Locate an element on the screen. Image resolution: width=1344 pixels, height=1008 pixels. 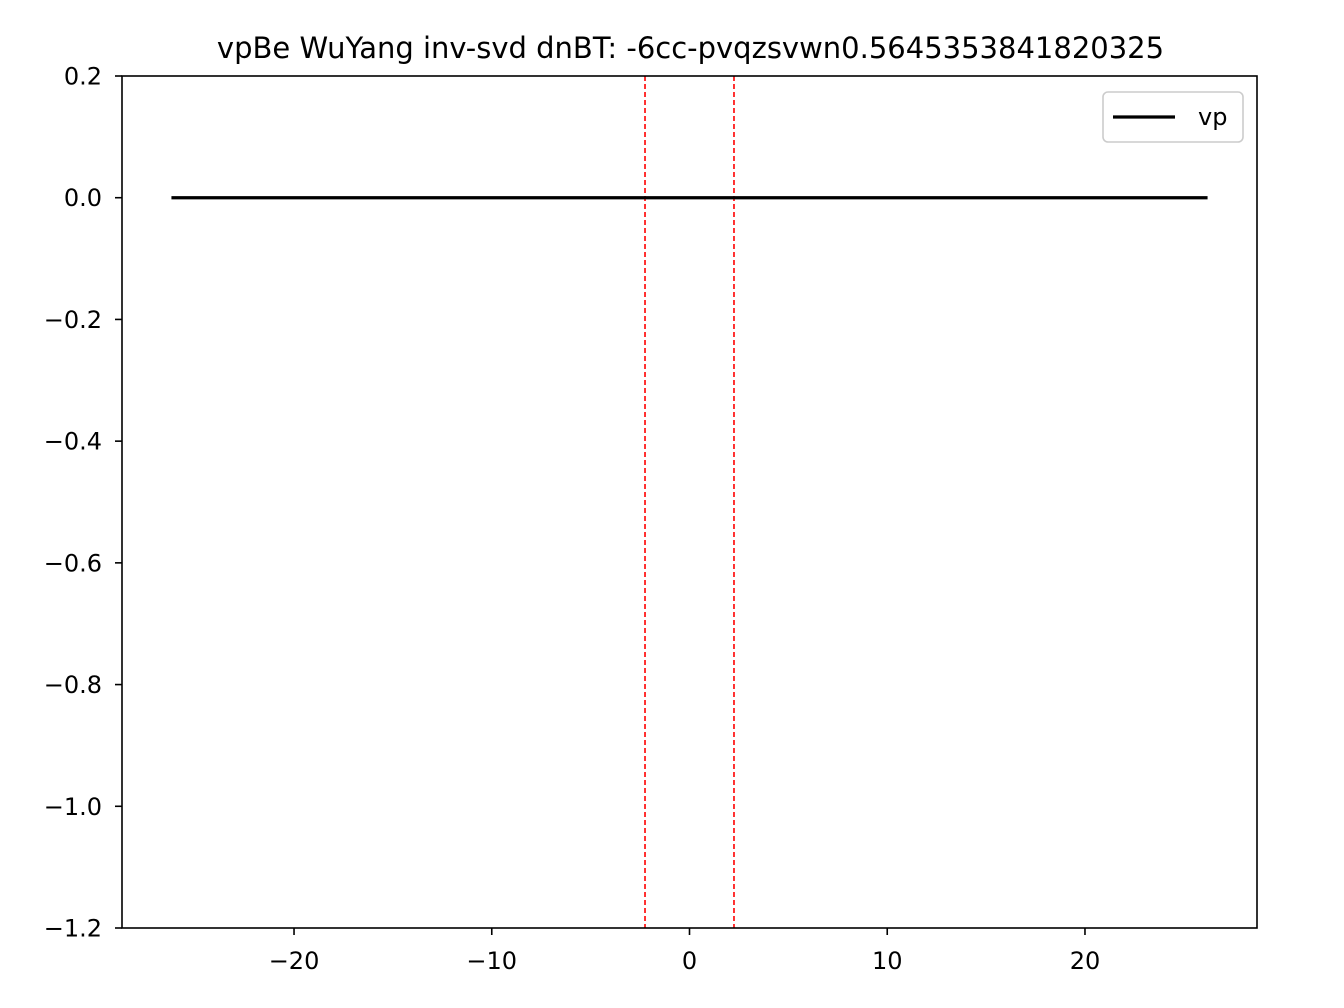
legend: vp is located at coordinates (1173, 117).